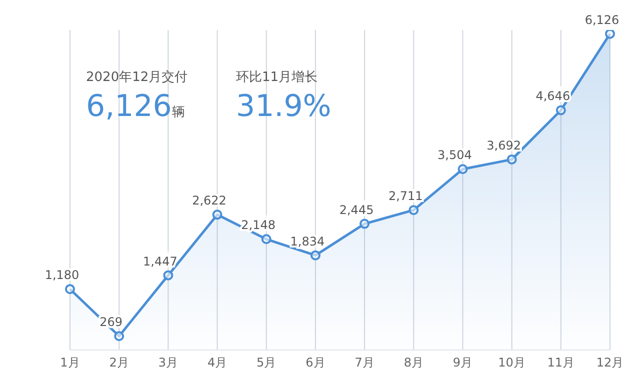 The image size is (640, 392). What do you see at coordinates (266, 363) in the screenshot?
I see `x-tick-label: 5月` at bounding box center [266, 363].